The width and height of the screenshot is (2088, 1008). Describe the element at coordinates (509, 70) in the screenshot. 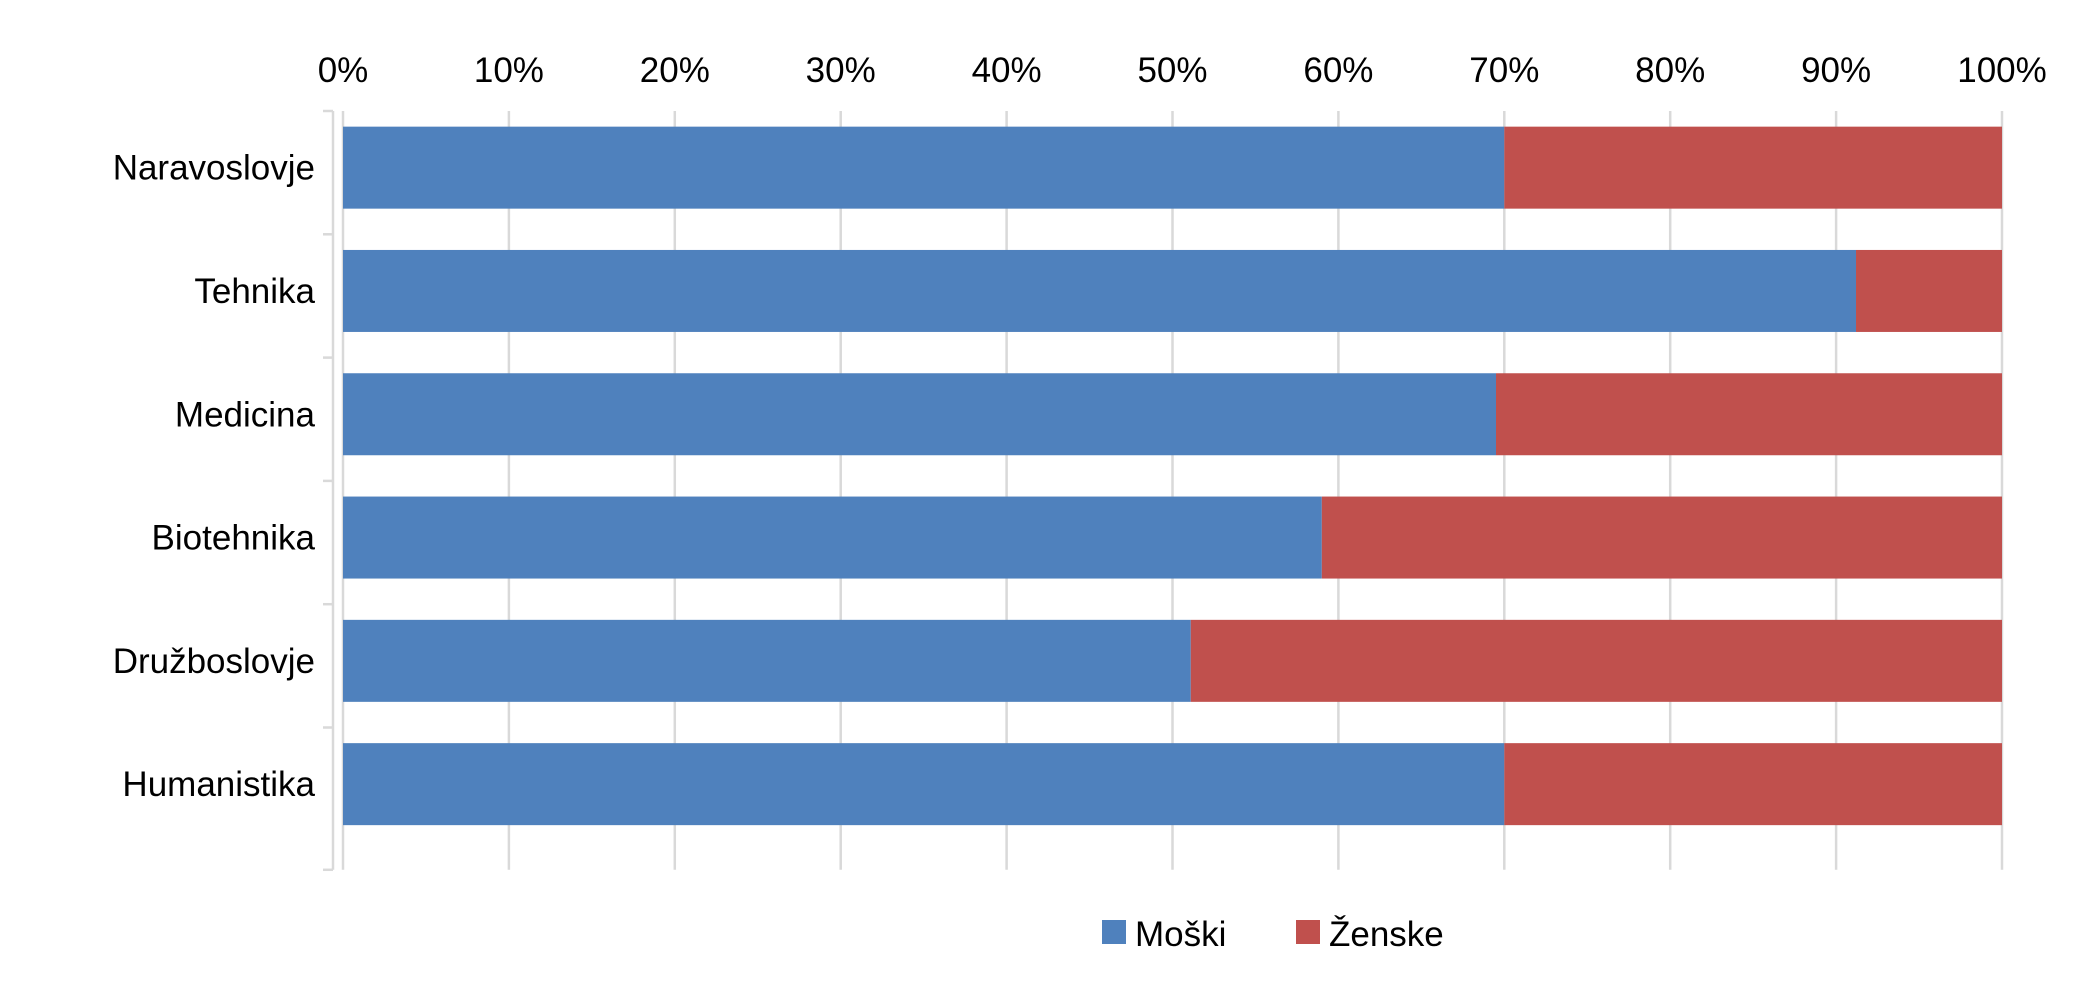

I see `x-tick-label: 10%` at that location.